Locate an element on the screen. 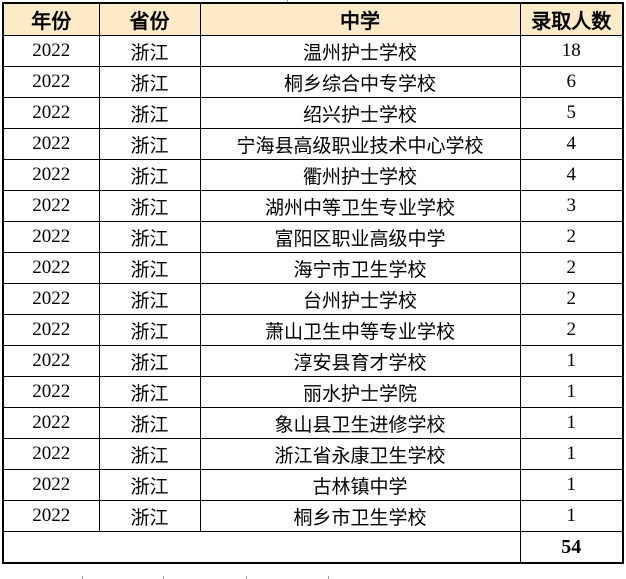  table-row: 2022 浙江 古林镇中学 1 is located at coordinates (313, 485).